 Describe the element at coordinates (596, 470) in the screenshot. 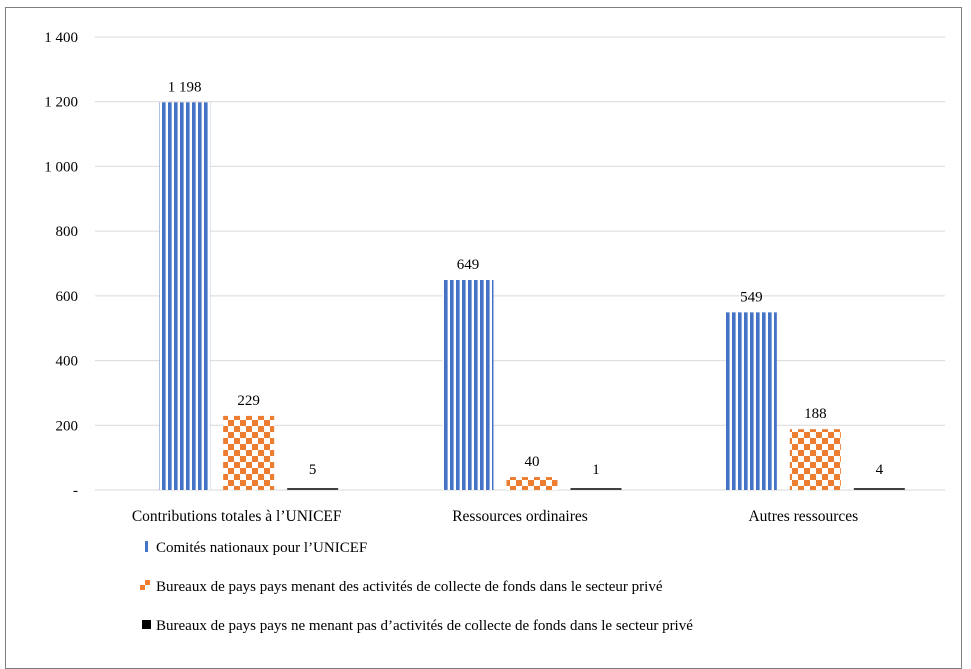

I see `data-label: 1` at that location.